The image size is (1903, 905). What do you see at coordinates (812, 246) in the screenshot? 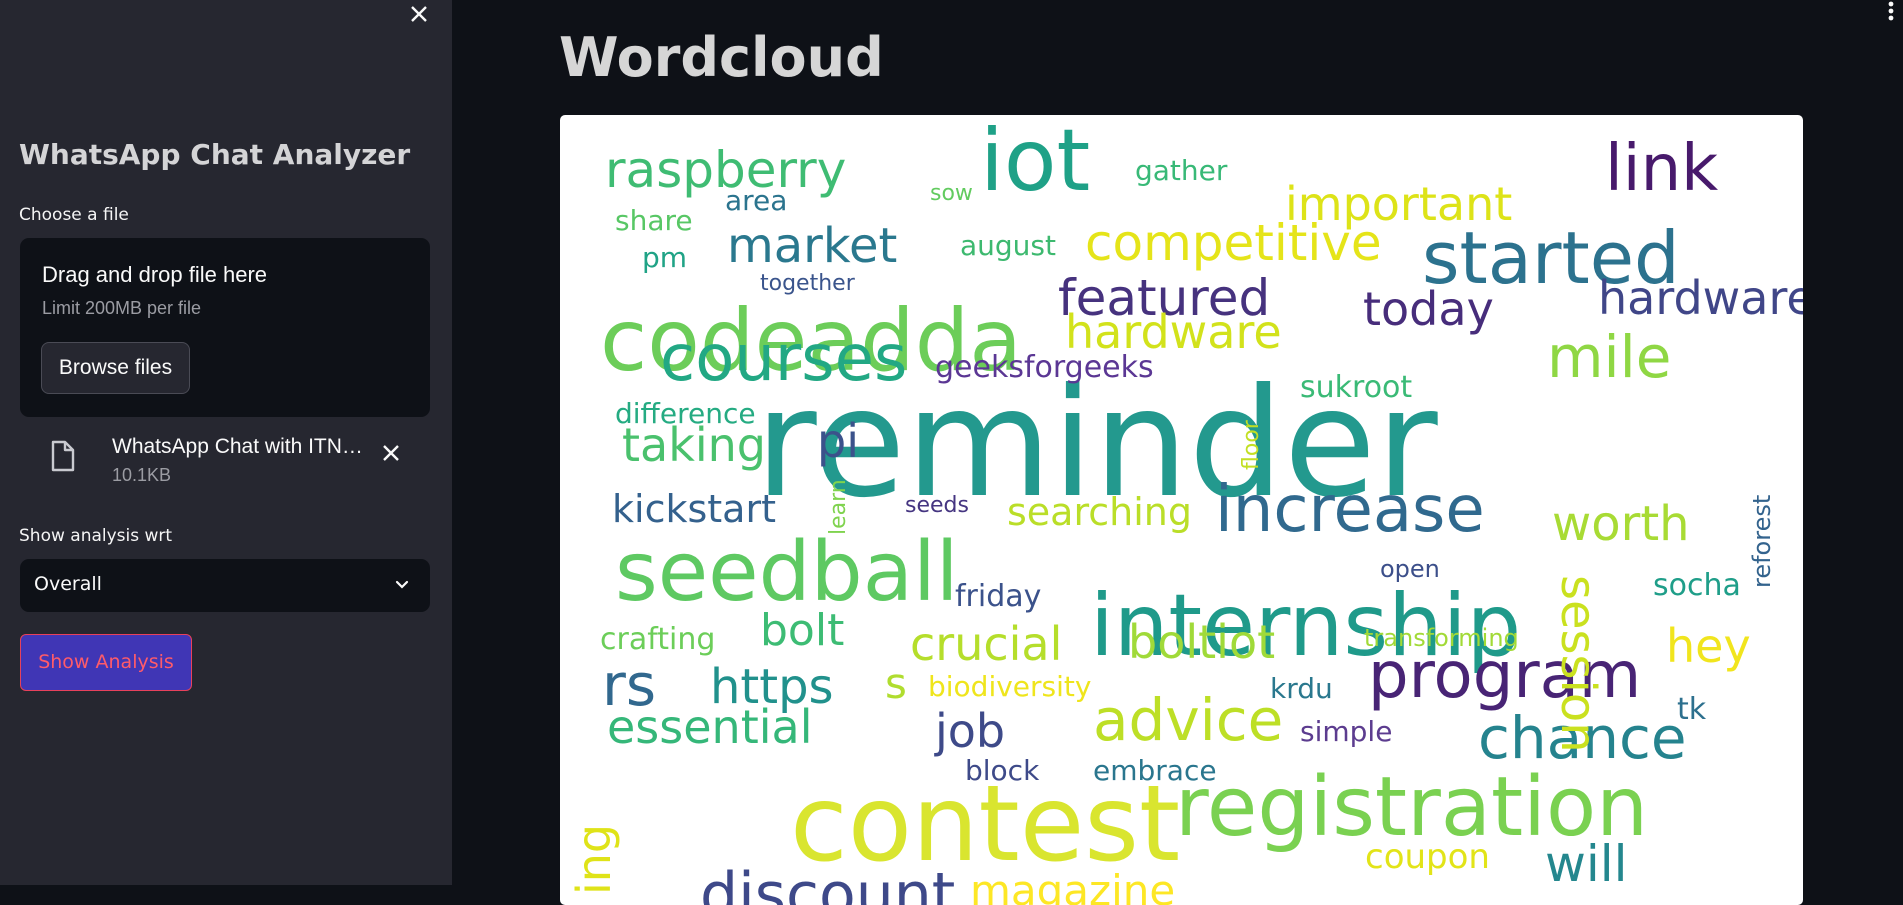
I see `wordcloud-word: market` at bounding box center [812, 246].